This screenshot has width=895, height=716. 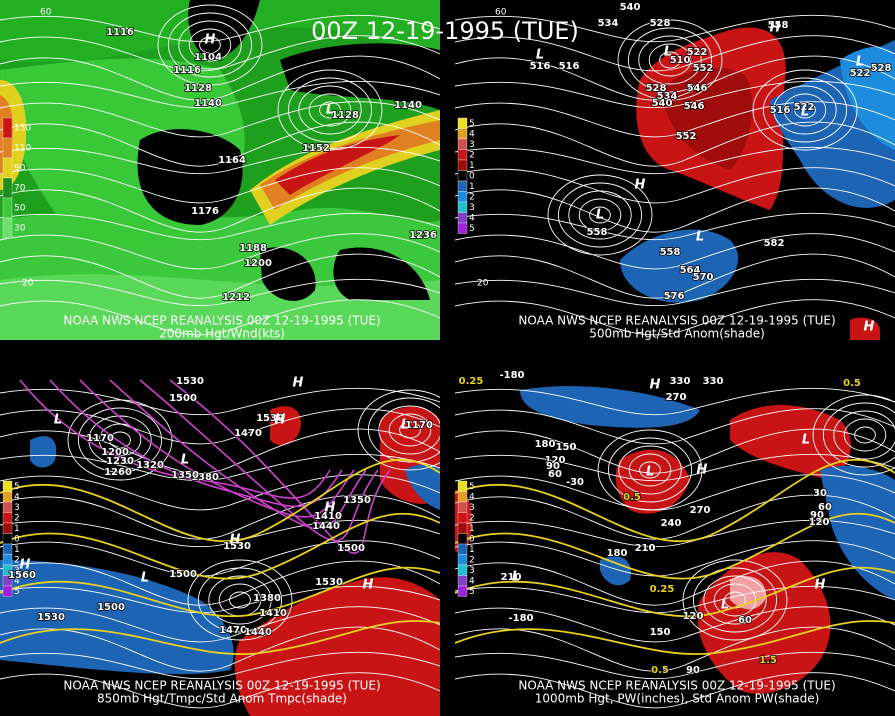 I want to click on contour-label: 1500, so click(x=111, y=607).